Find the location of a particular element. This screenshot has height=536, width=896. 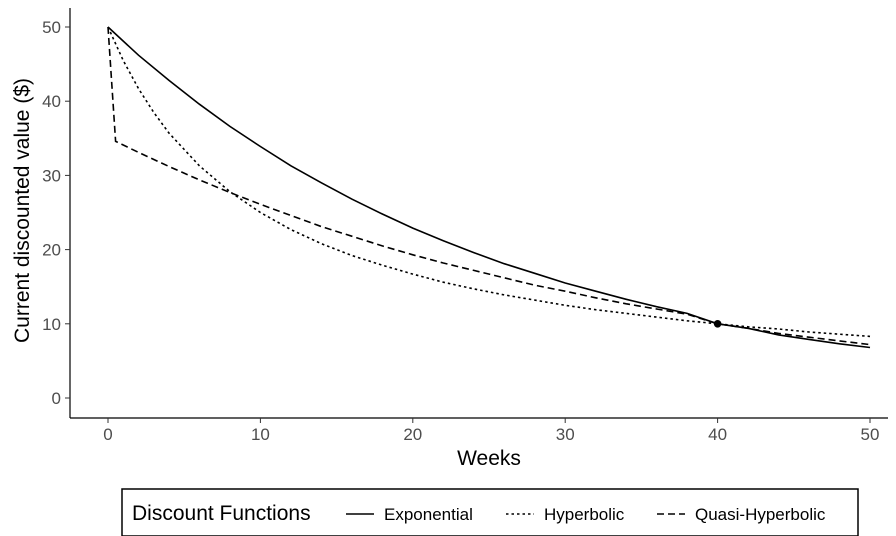

x-tick-label: 40 is located at coordinates (717, 434).